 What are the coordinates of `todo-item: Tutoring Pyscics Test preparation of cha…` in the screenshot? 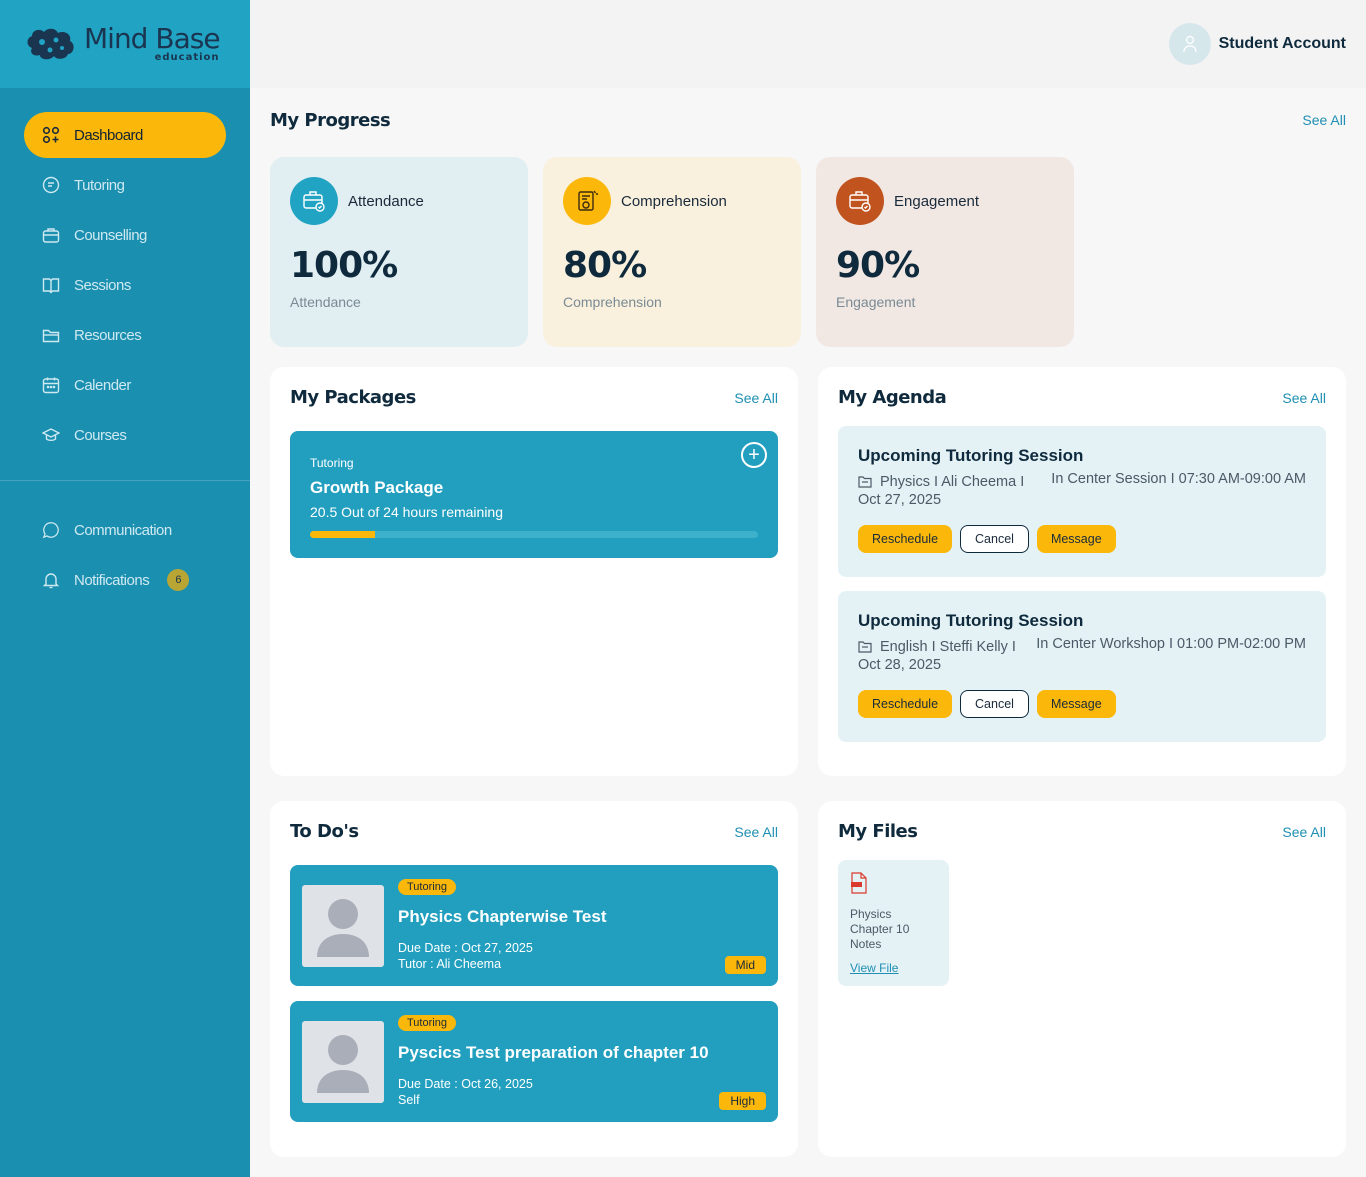 It's located at (534, 1061).